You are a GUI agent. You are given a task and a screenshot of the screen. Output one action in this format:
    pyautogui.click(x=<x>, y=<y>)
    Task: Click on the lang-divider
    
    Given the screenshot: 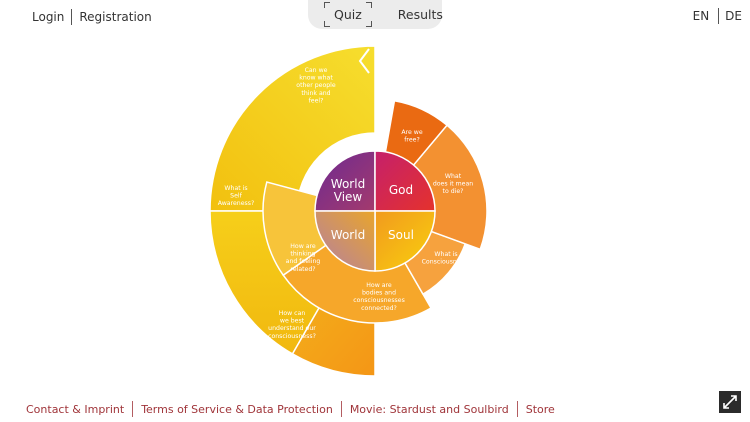 What is the action you would take?
    pyautogui.click(x=719, y=16)
    